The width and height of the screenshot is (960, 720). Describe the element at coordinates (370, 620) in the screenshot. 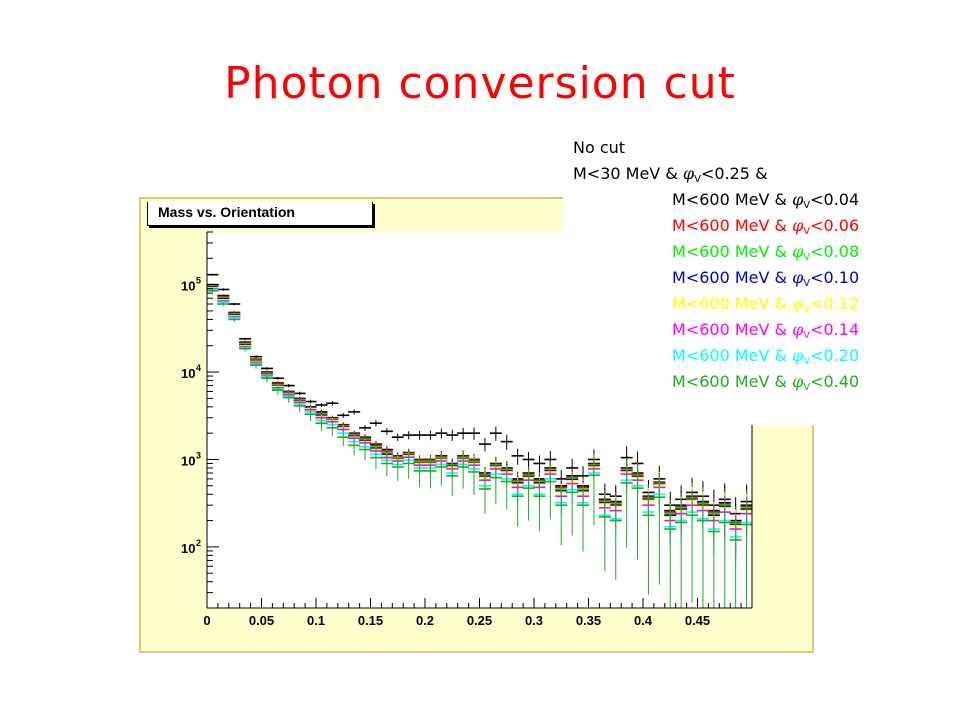

I see `x-tick-label: 0.15` at that location.